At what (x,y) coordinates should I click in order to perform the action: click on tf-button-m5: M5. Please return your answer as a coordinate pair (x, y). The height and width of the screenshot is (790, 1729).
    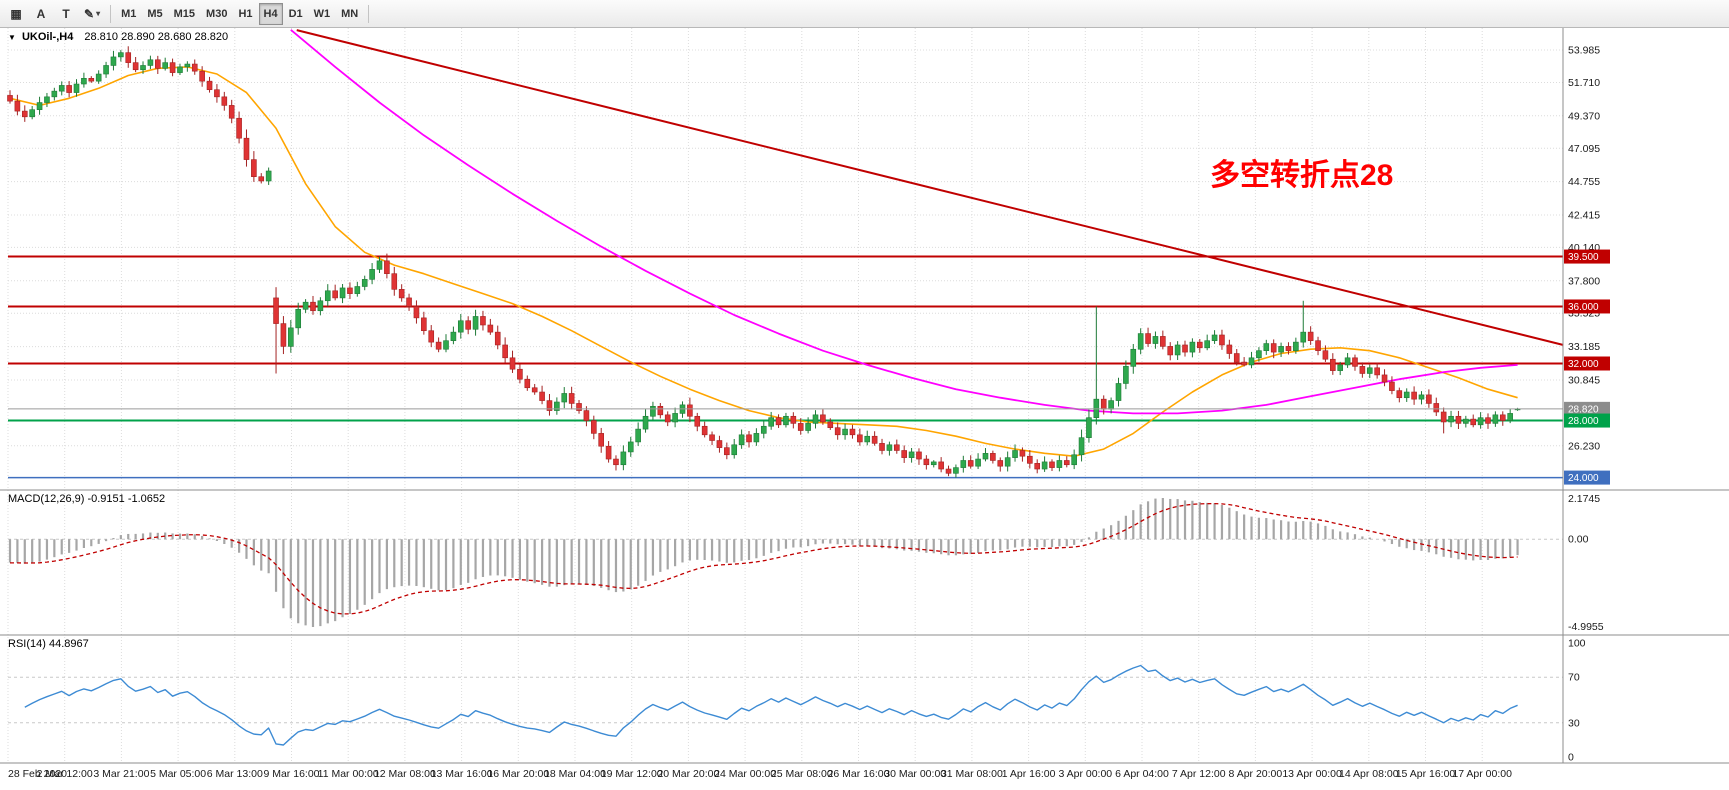
    Looking at the image, I should click on (154, 14).